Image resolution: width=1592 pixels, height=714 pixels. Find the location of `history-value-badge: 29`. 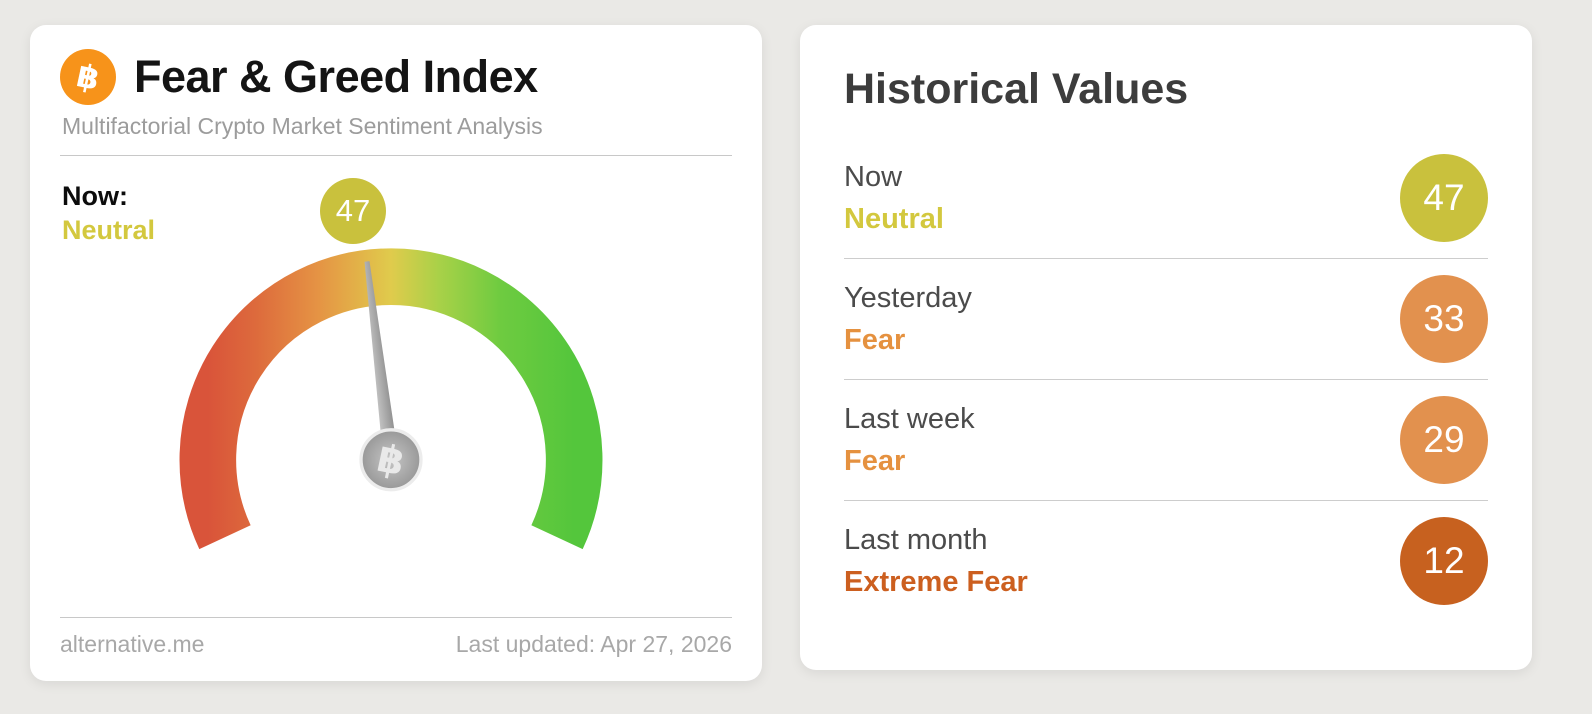

history-value-badge: 29 is located at coordinates (1444, 440).